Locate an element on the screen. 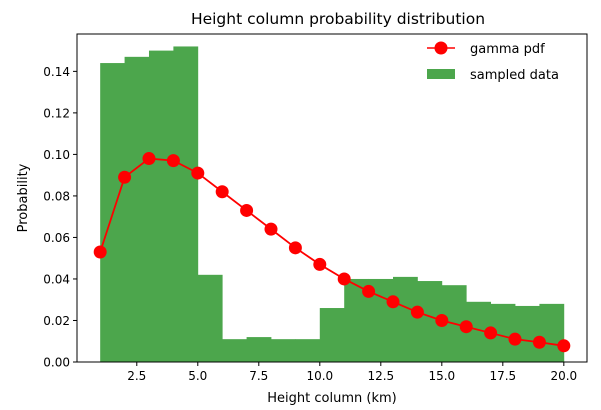  chart-title: Height column probability distribution is located at coordinates (338, 19).